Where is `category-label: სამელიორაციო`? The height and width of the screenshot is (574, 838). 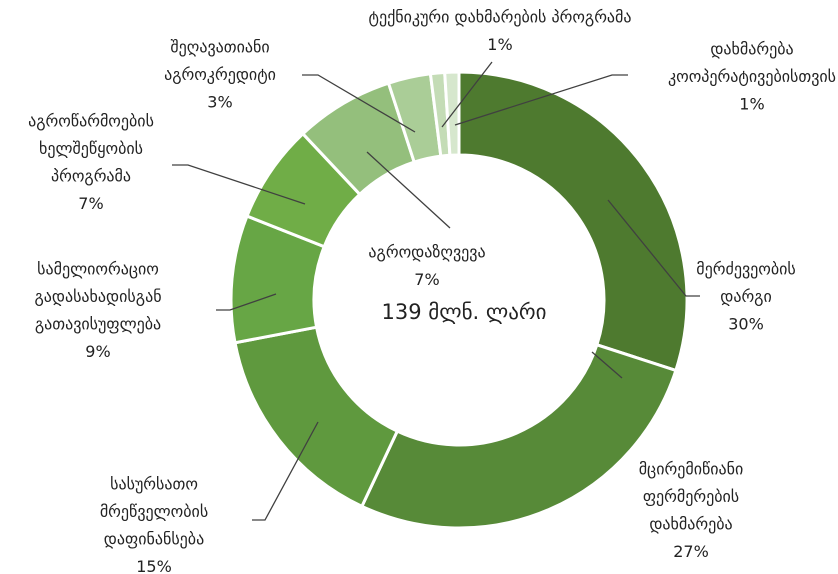 category-label: სამელიორაციო is located at coordinates (98, 269).